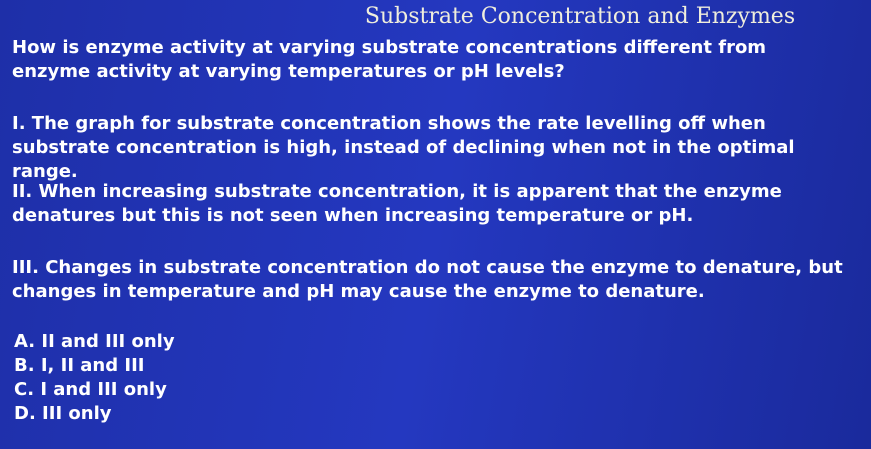 This screenshot has height=449, width=871. What do you see at coordinates (94, 341) in the screenshot?
I see `option: A. II and III only` at bounding box center [94, 341].